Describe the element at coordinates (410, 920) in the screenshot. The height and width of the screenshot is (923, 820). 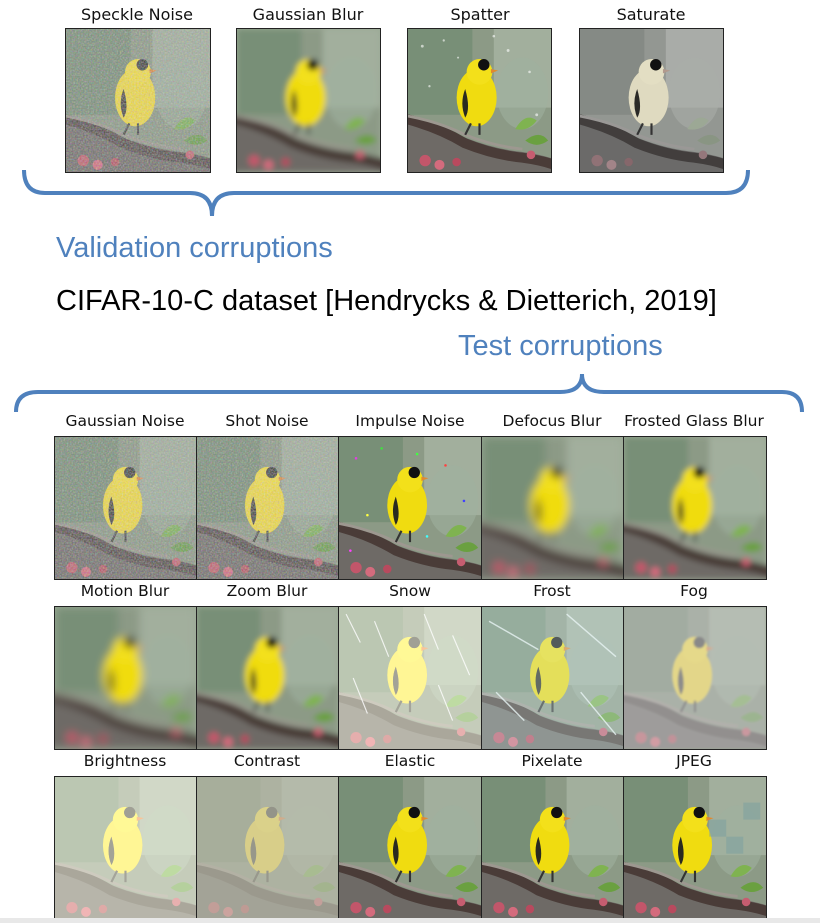
I see `bottom-scrollbar-strip` at that location.